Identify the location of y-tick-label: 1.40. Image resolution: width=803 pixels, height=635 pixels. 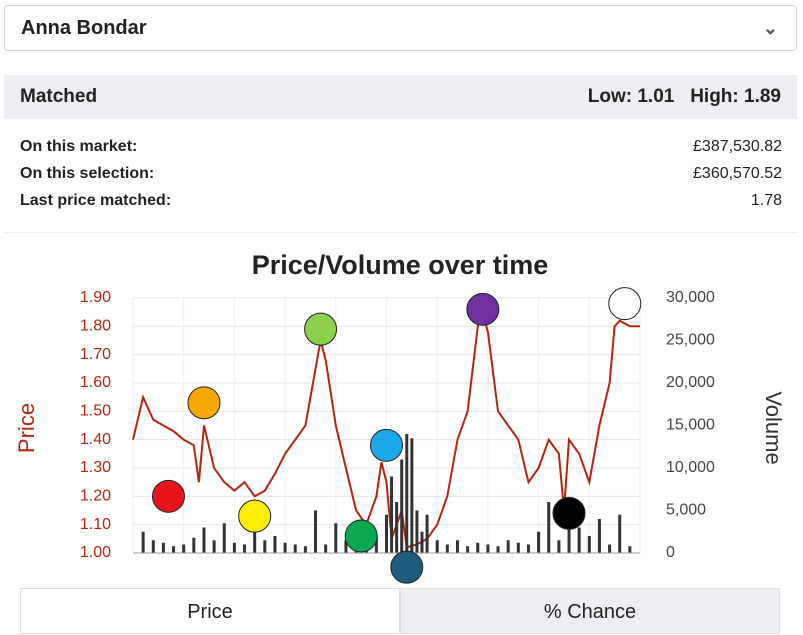
(95, 439).